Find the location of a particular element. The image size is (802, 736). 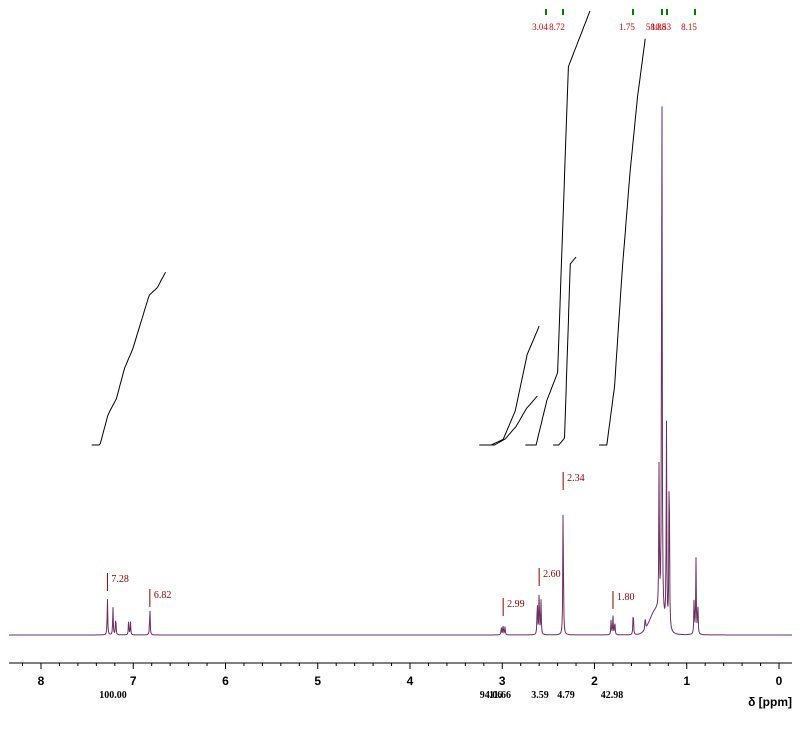

peak-label: 6.82 is located at coordinates (163, 595).